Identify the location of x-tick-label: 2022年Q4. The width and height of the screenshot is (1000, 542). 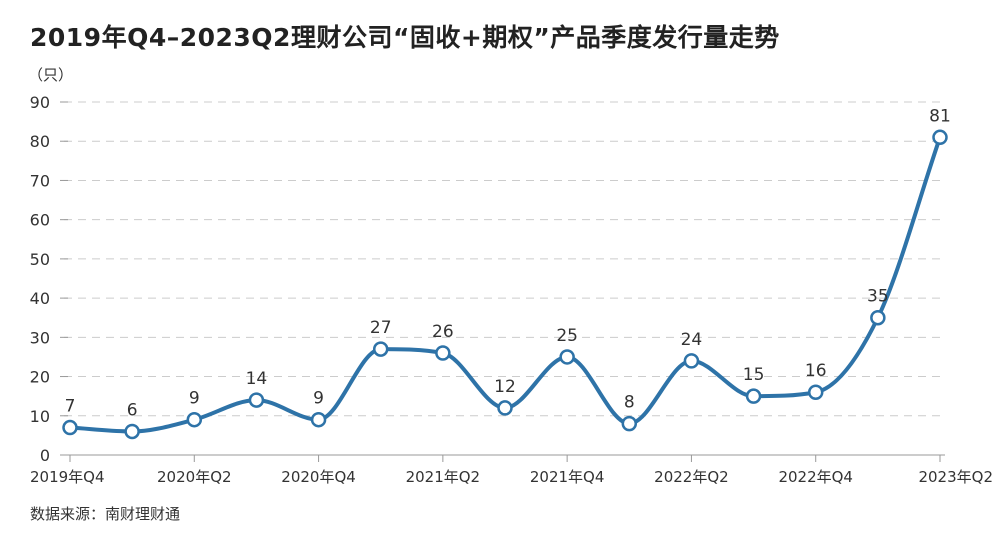
(815, 477).